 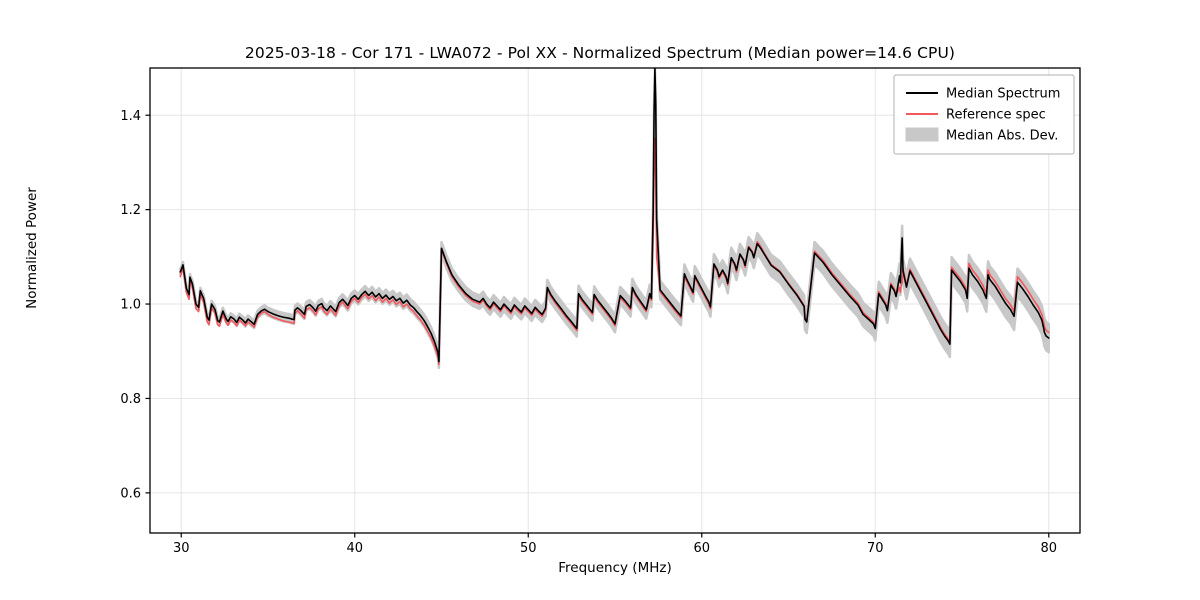 What do you see at coordinates (996, 115) in the screenshot?
I see `legend-label: Reference spec` at bounding box center [996, 115].